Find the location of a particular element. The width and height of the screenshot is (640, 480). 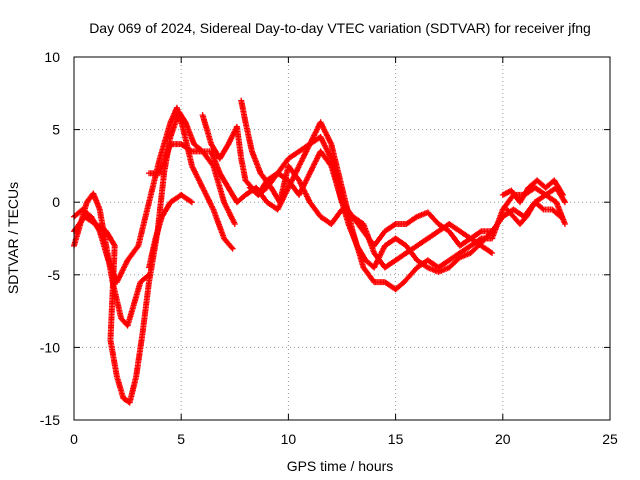

x-tick-label: 0 is located at coordinates (74, 439).